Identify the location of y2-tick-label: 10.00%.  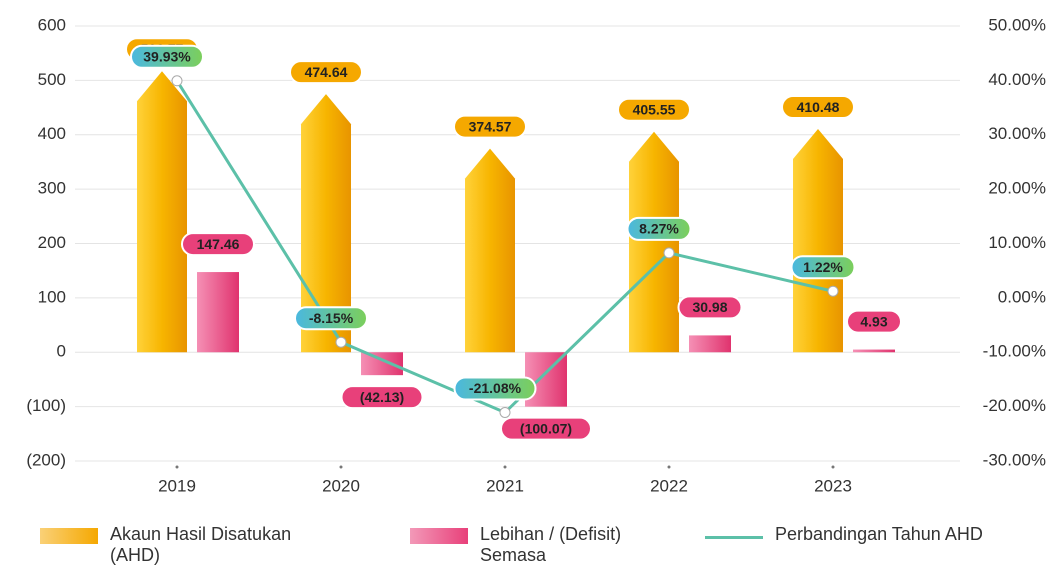
(1017, 242).